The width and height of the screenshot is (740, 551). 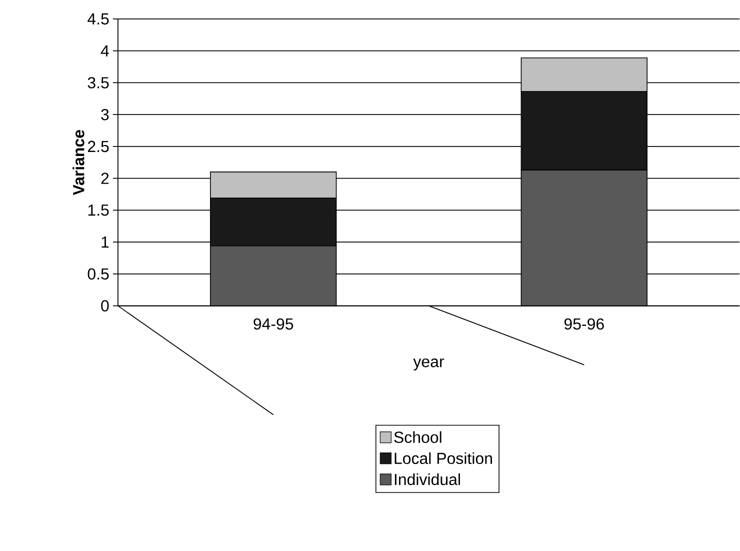 What do you see at coordinates (274, 324) in the screenshot?
I see `x-tick-label: 94-95` at bounding box center [274, 324].